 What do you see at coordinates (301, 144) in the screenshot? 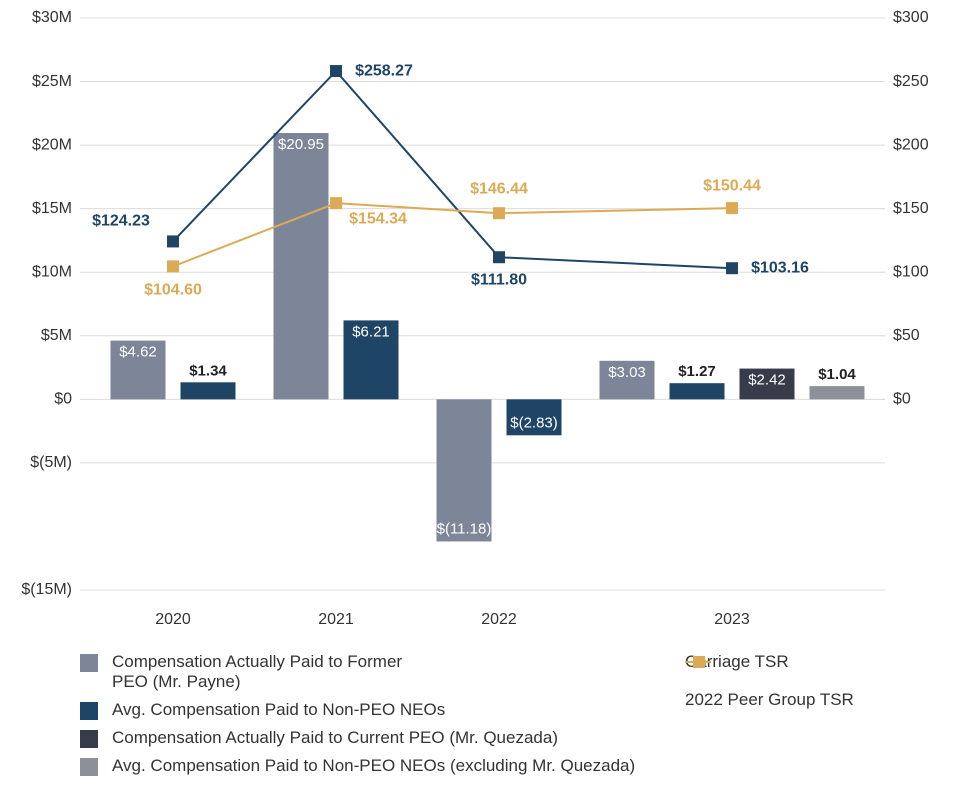
I see `data-label: $20.95` at bounding box center [301, 144].